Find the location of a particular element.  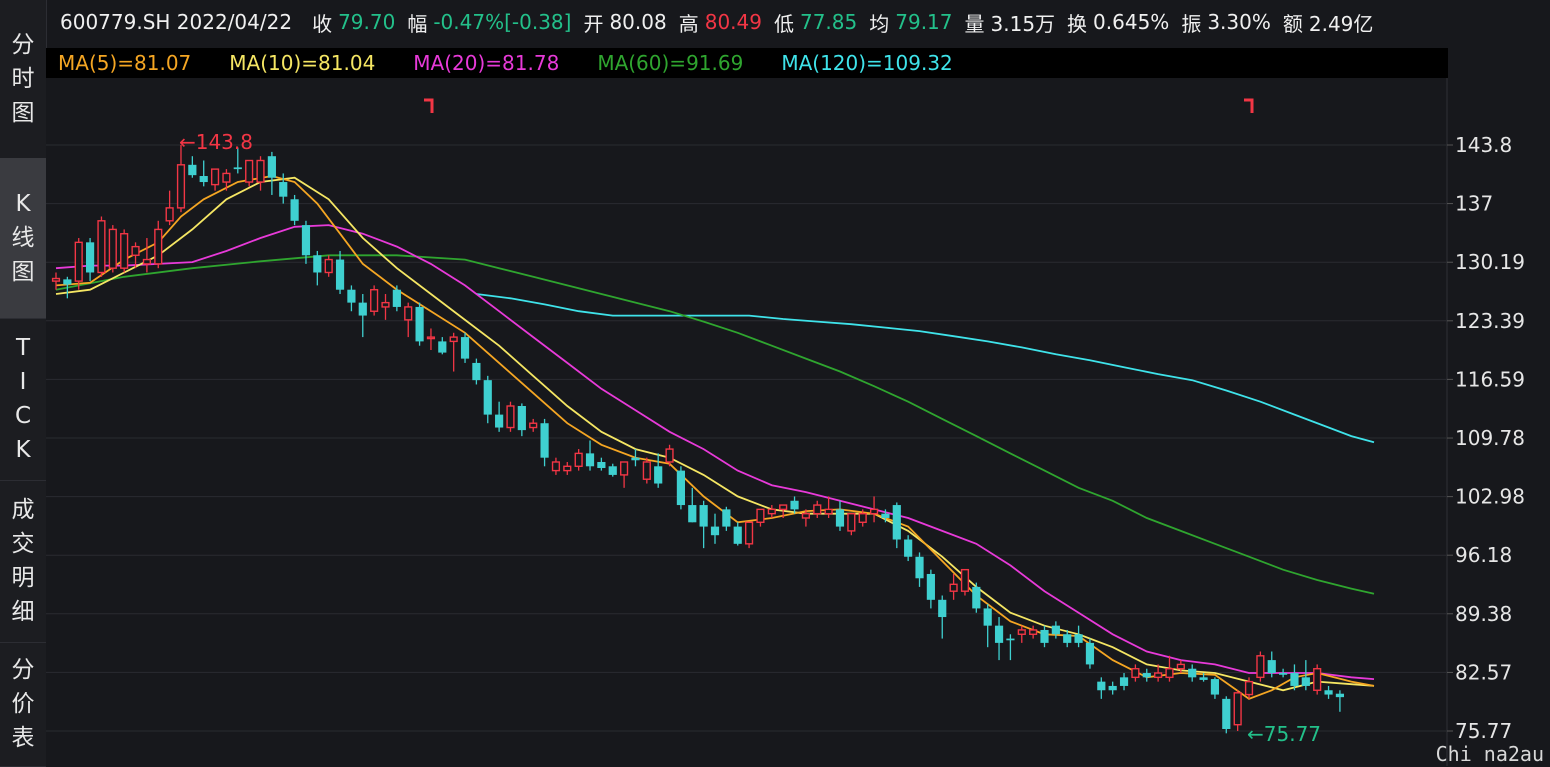

y-tick-label: 123.39 is located at coordinates (1490, 321).